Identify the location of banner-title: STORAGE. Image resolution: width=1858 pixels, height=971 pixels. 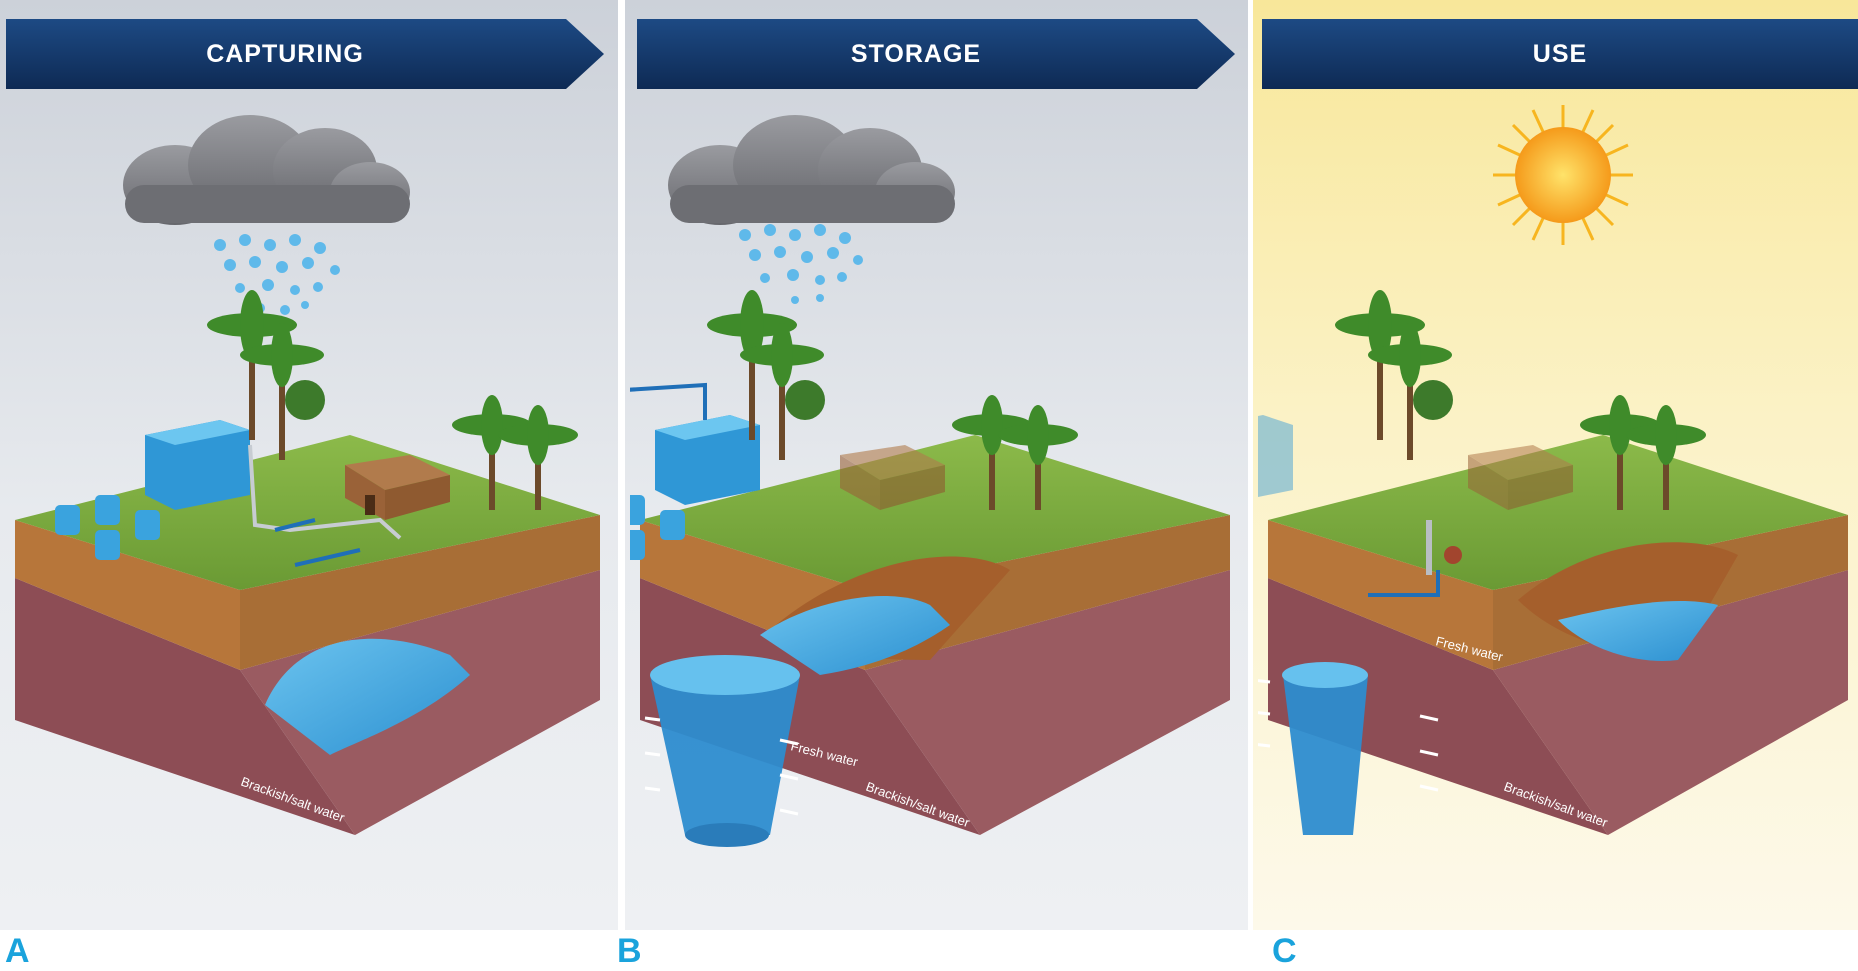
(916, 54).